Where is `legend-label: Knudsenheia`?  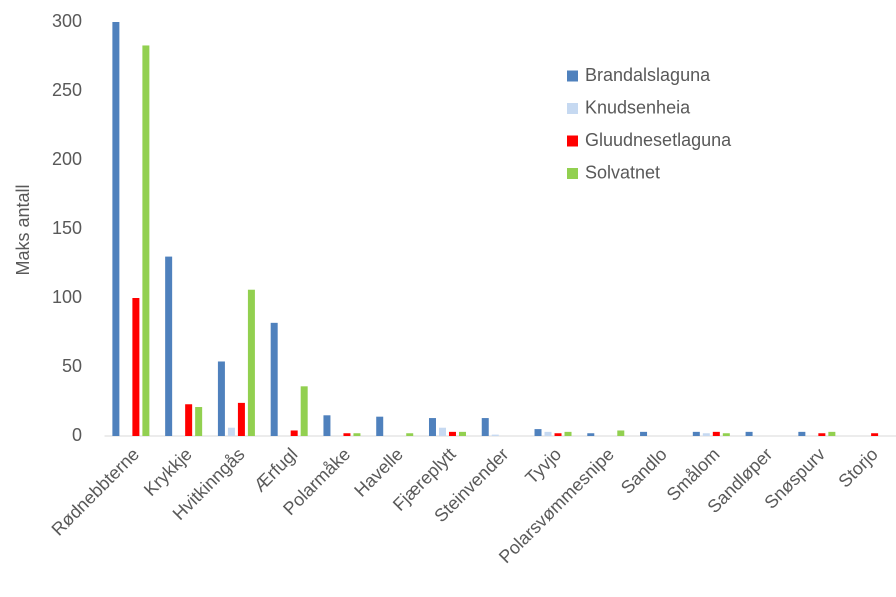 legend-label: Knudsenheia is located at coordinates (638, 107).